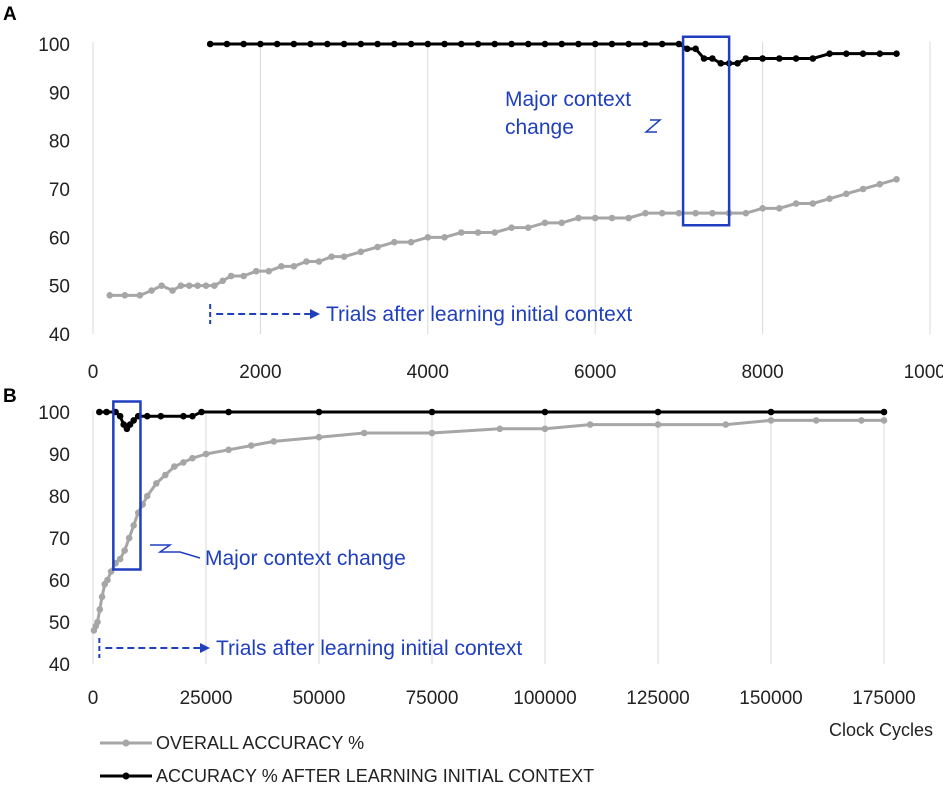 Image resolution: width=943 pixels, height=795 pixels. I want to click on x-tick-label: 10000, so click(923, 372).